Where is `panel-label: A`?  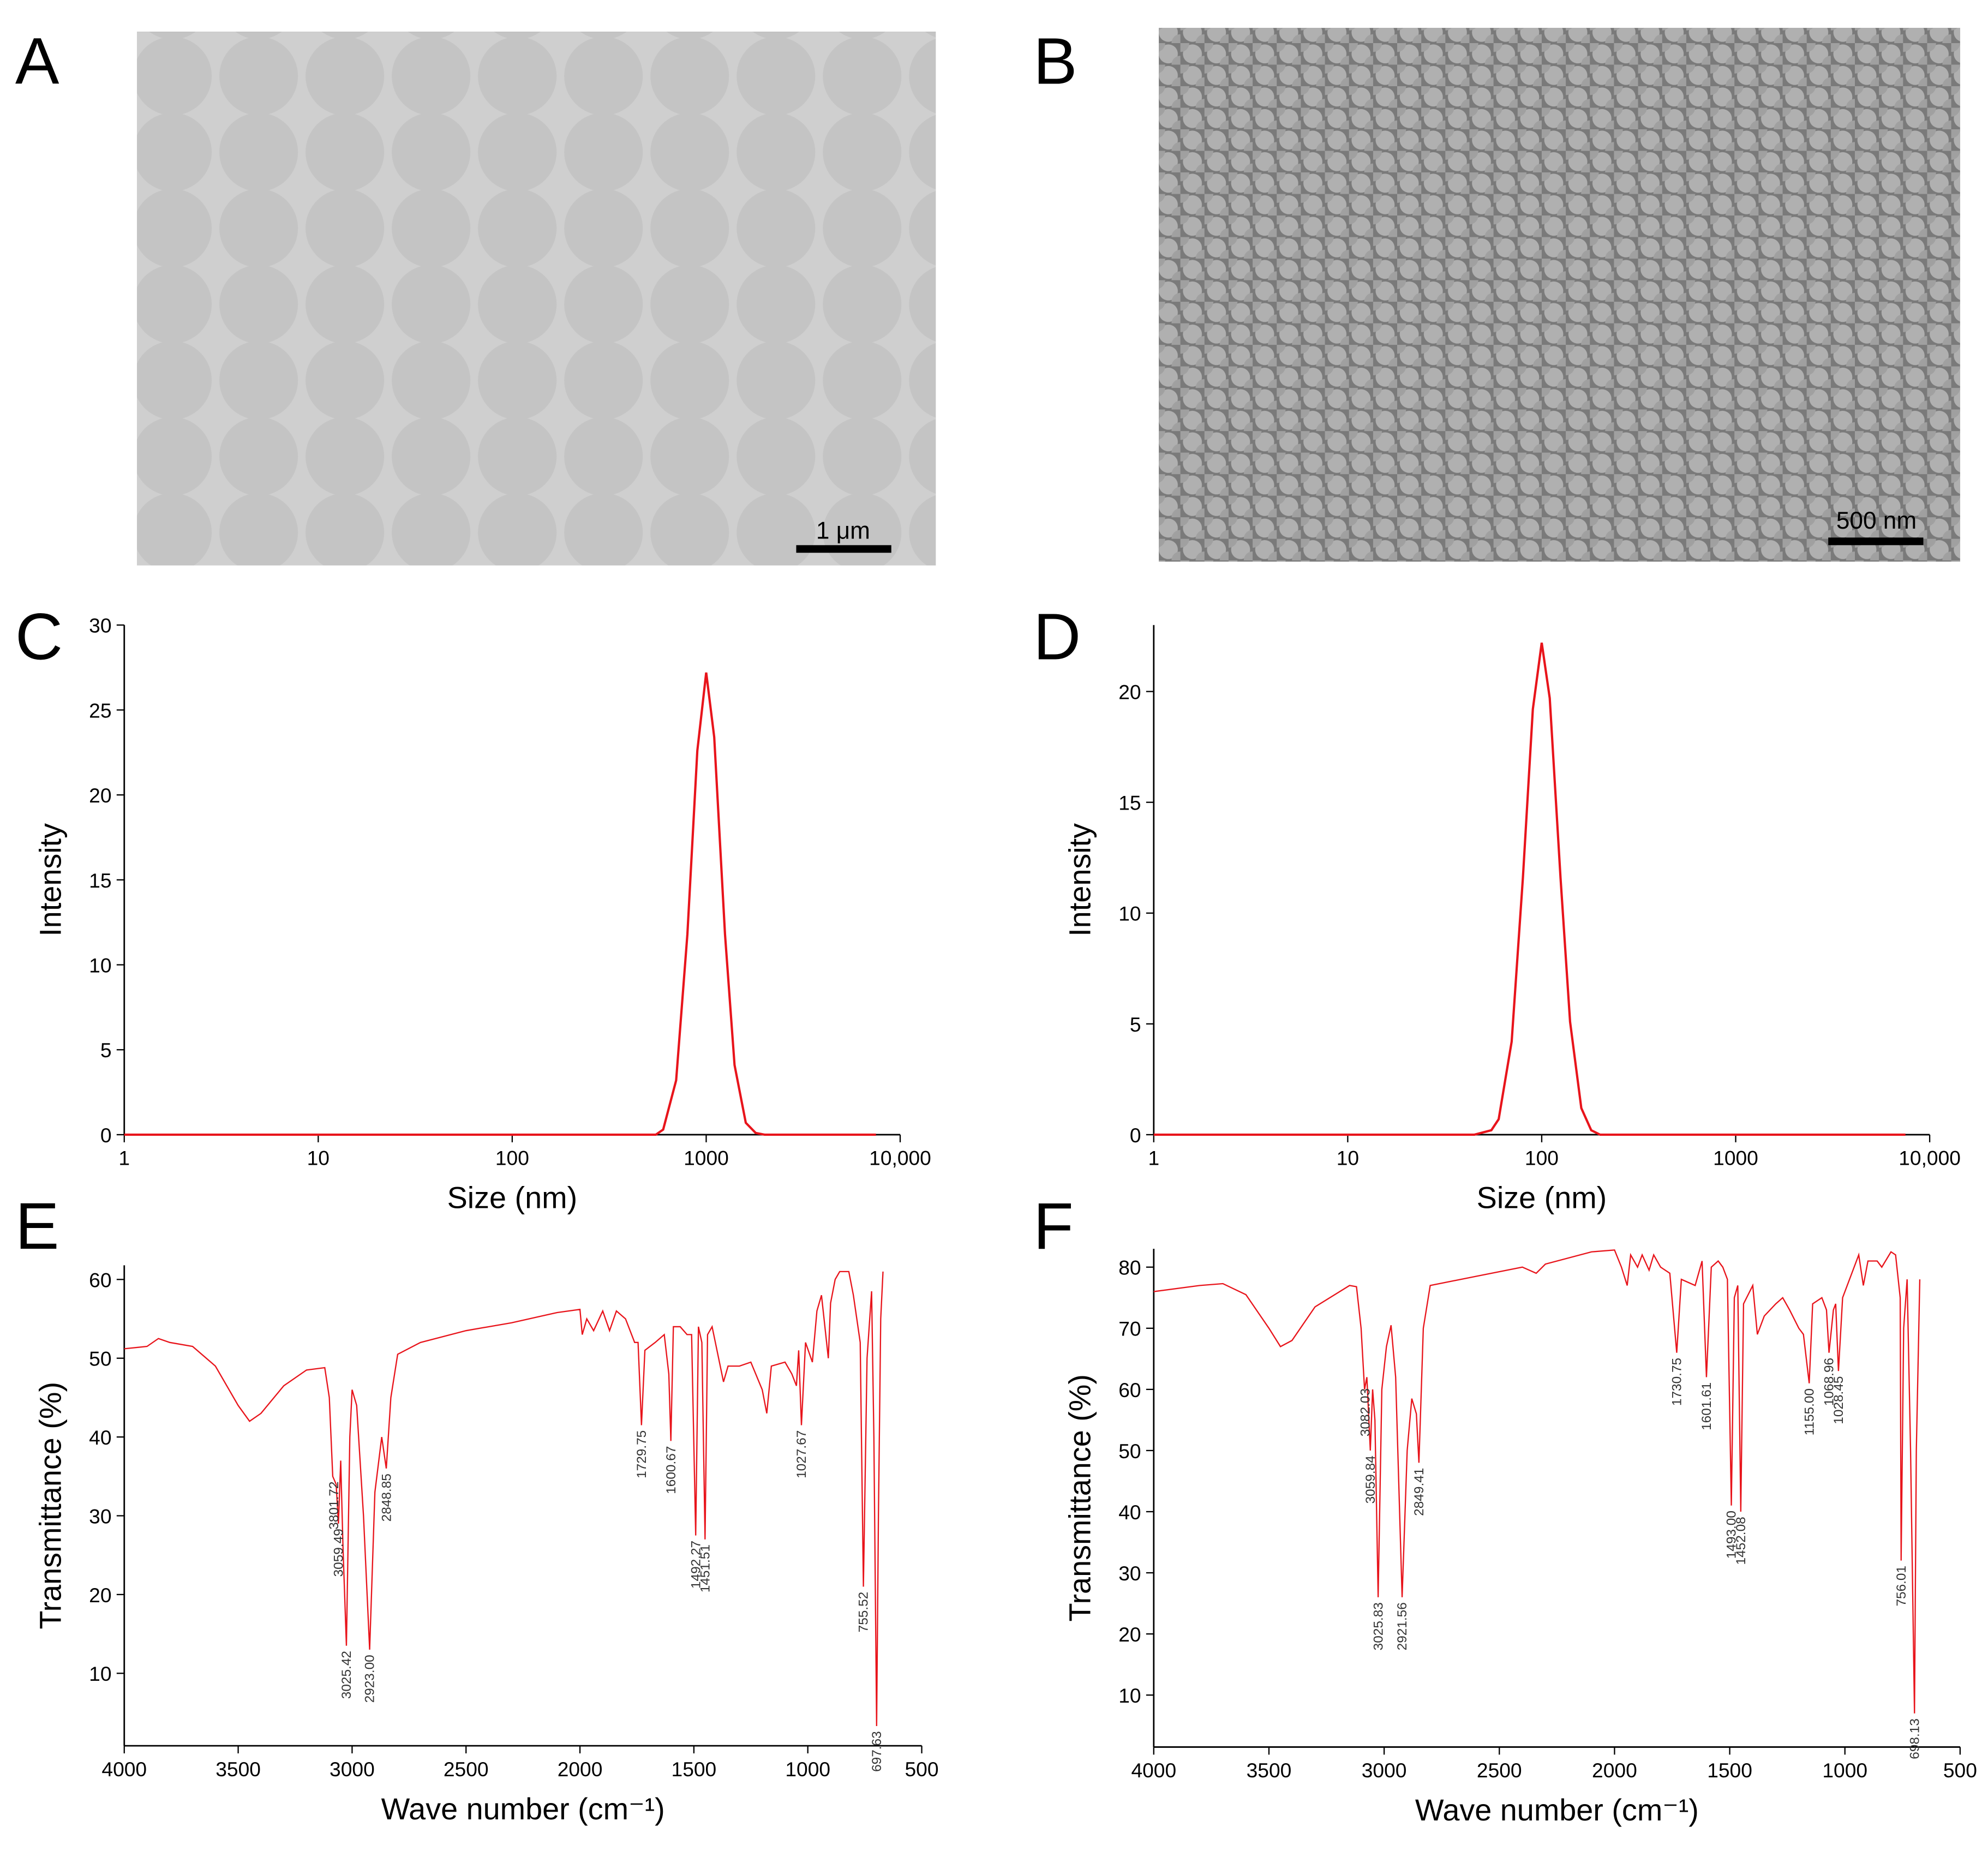 panel-label: A is located at coordinates (37, 61).